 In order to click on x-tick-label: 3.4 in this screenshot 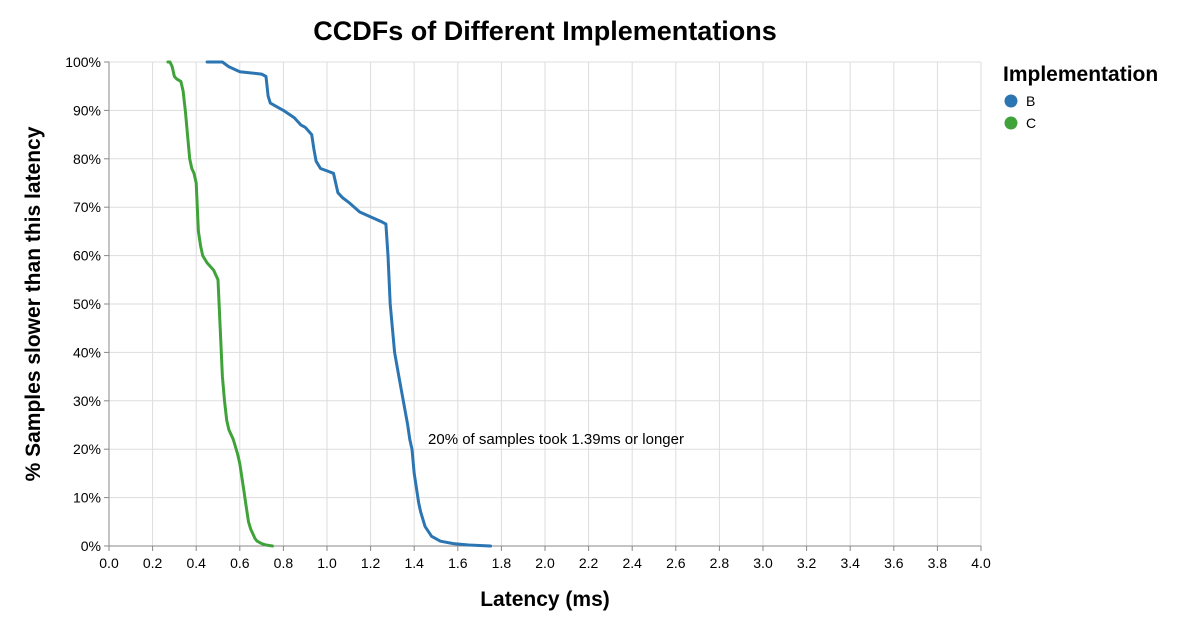, I will do `click(850, 563)`.